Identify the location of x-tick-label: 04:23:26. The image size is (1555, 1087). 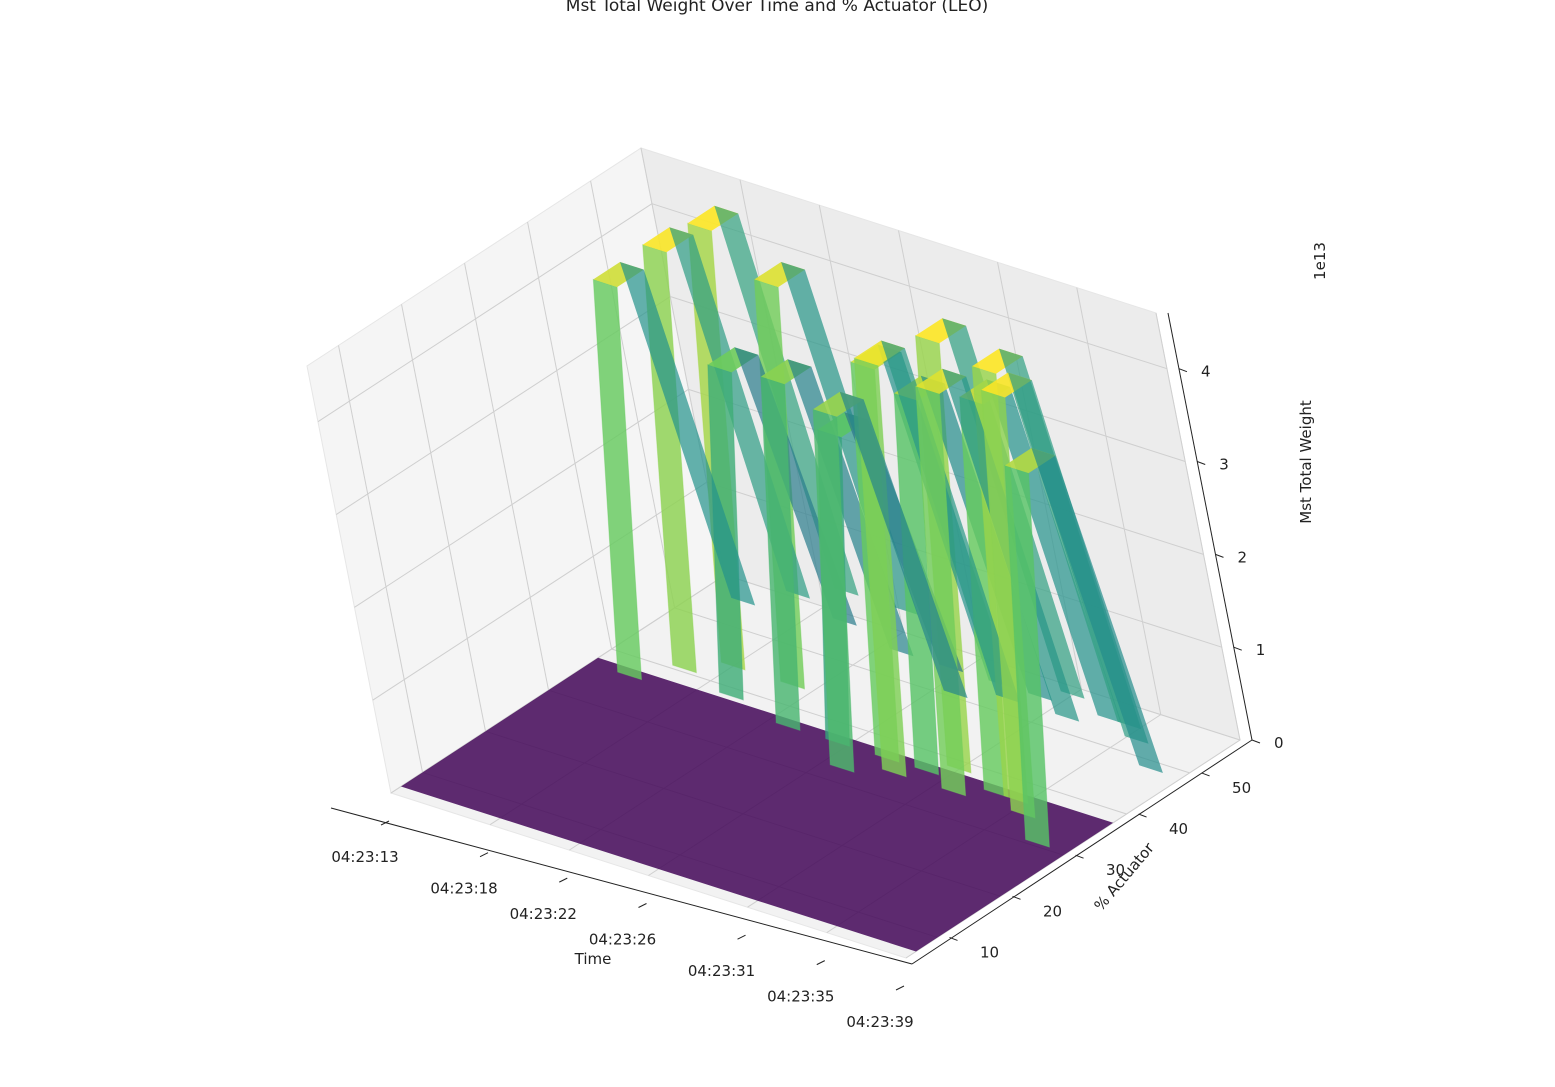
(622, 940).